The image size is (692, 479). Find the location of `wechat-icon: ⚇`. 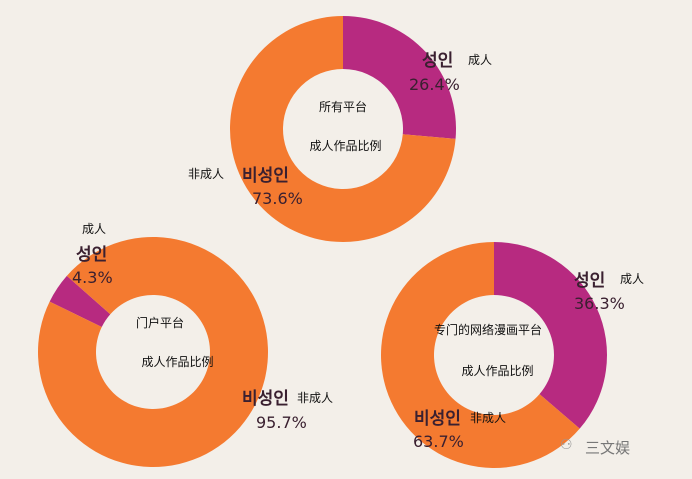

wechat-icon: ⚇ is located at coordinates (566, 445).